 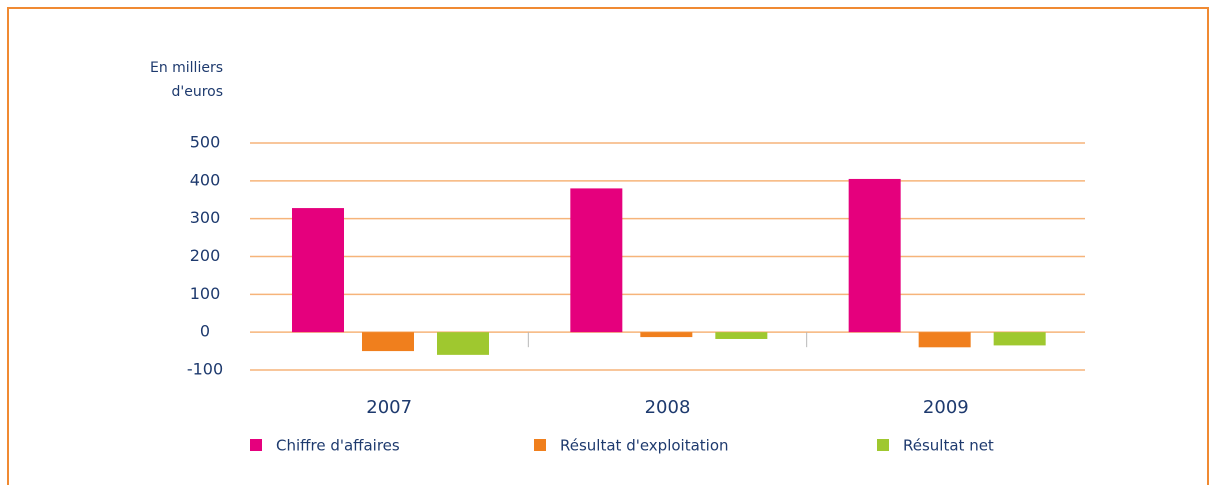 I want to click on y-tick-label: 300, so click(x=205, y=217).